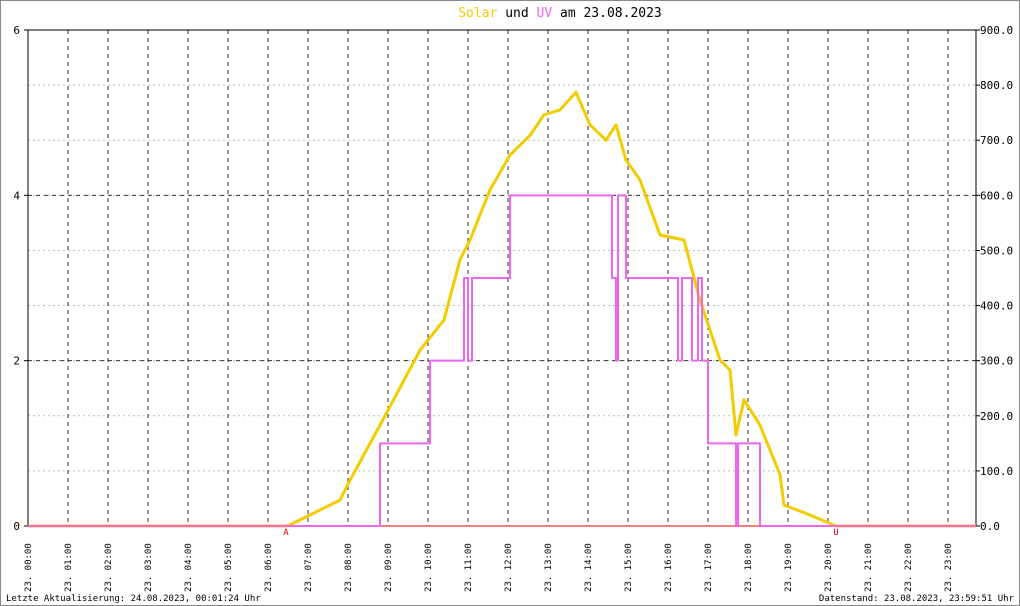  What do you see at coordinates (996, 140) in the screenshot?
I see `y2-tick-label: 700.0` at bounding box center [996, 140].